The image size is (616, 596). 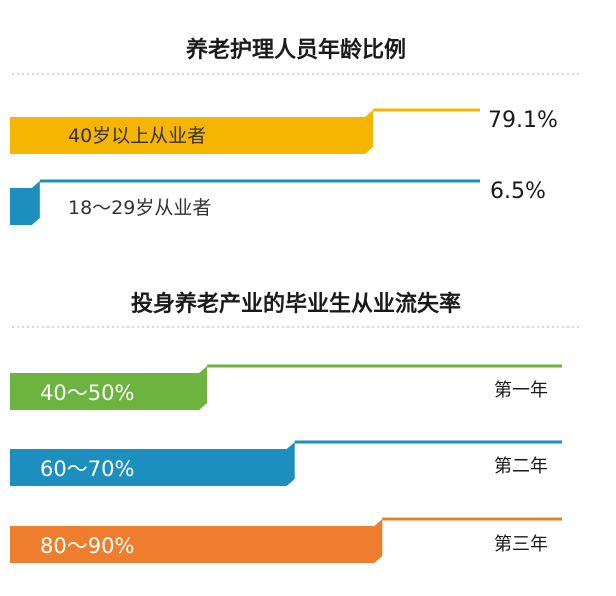 I want to click on range-label-year-1: 40～50%, so click(x=87, y=393).